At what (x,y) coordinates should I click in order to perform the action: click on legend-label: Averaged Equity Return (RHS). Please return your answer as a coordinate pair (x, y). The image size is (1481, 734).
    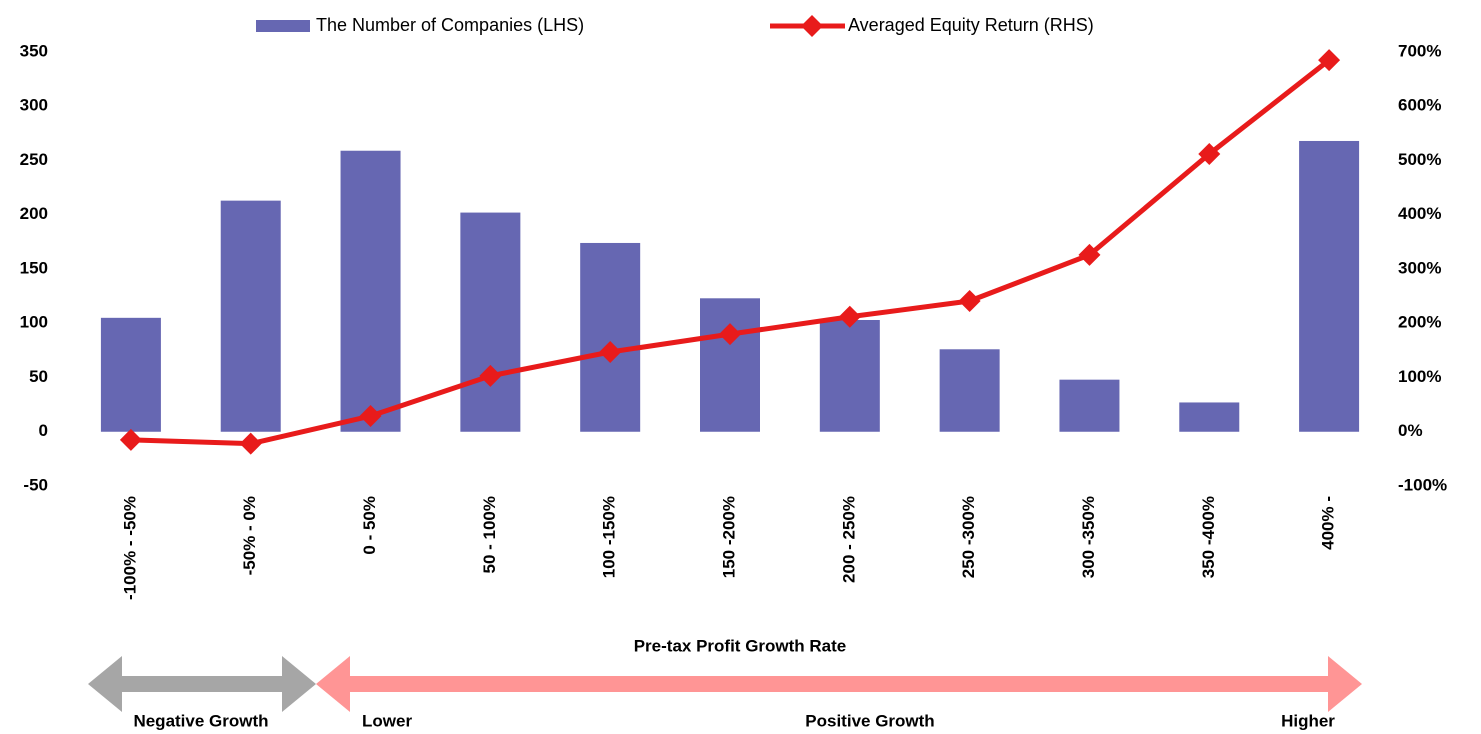
    Looking at the image, I should click on (971, 25).